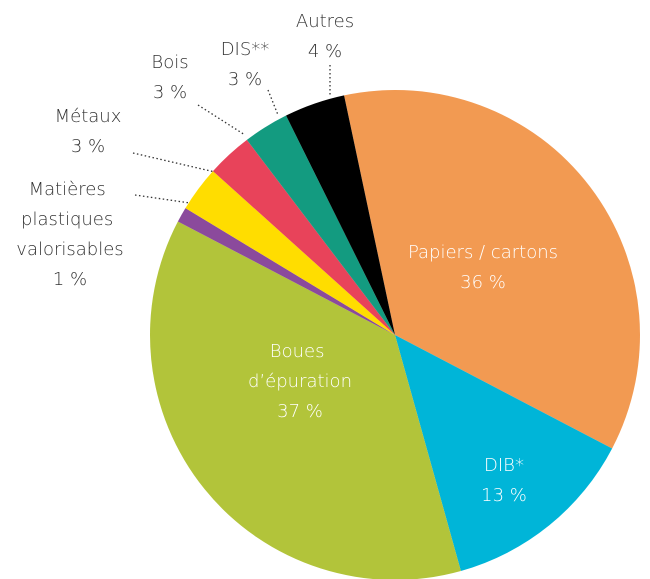 Image resolution: width=650 pixels, height=579 pixels. What do you see at coordinates (504, 495) in the screenshot?
I see `value-label: 13 %` at bounding box center [504, 495].